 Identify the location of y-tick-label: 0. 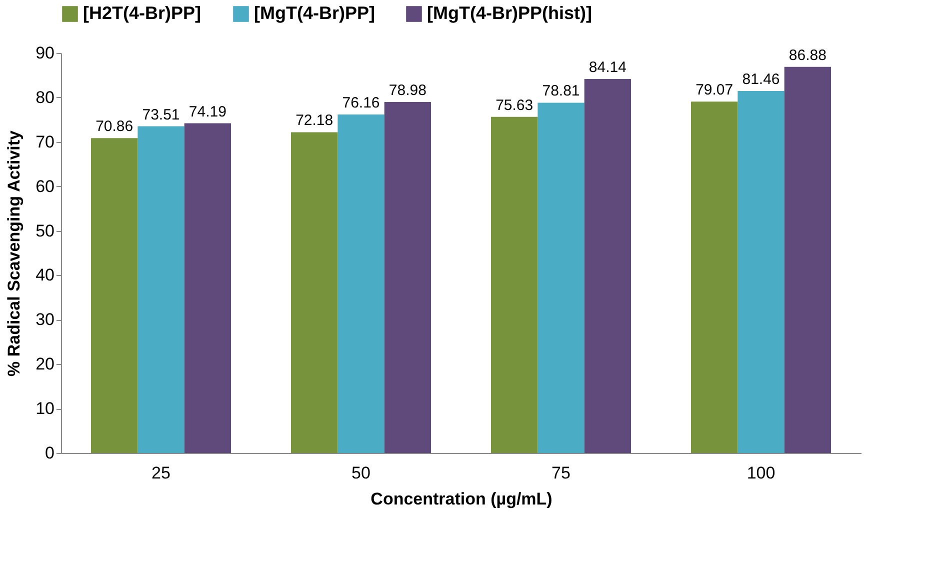
(49, 453).